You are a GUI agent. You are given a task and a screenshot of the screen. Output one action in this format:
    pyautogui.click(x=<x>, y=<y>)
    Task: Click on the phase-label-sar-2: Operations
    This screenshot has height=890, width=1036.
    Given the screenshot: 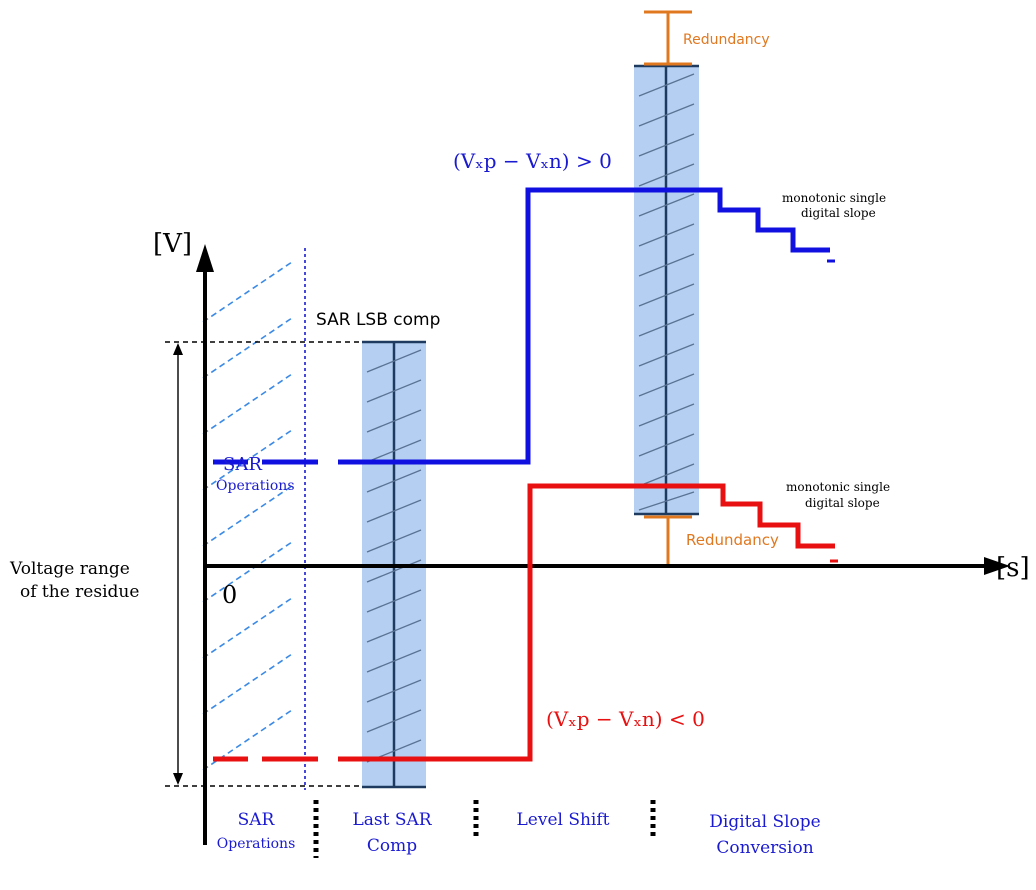 What is the action you would take?
    pyautogui.click(x=256, y=844)
    